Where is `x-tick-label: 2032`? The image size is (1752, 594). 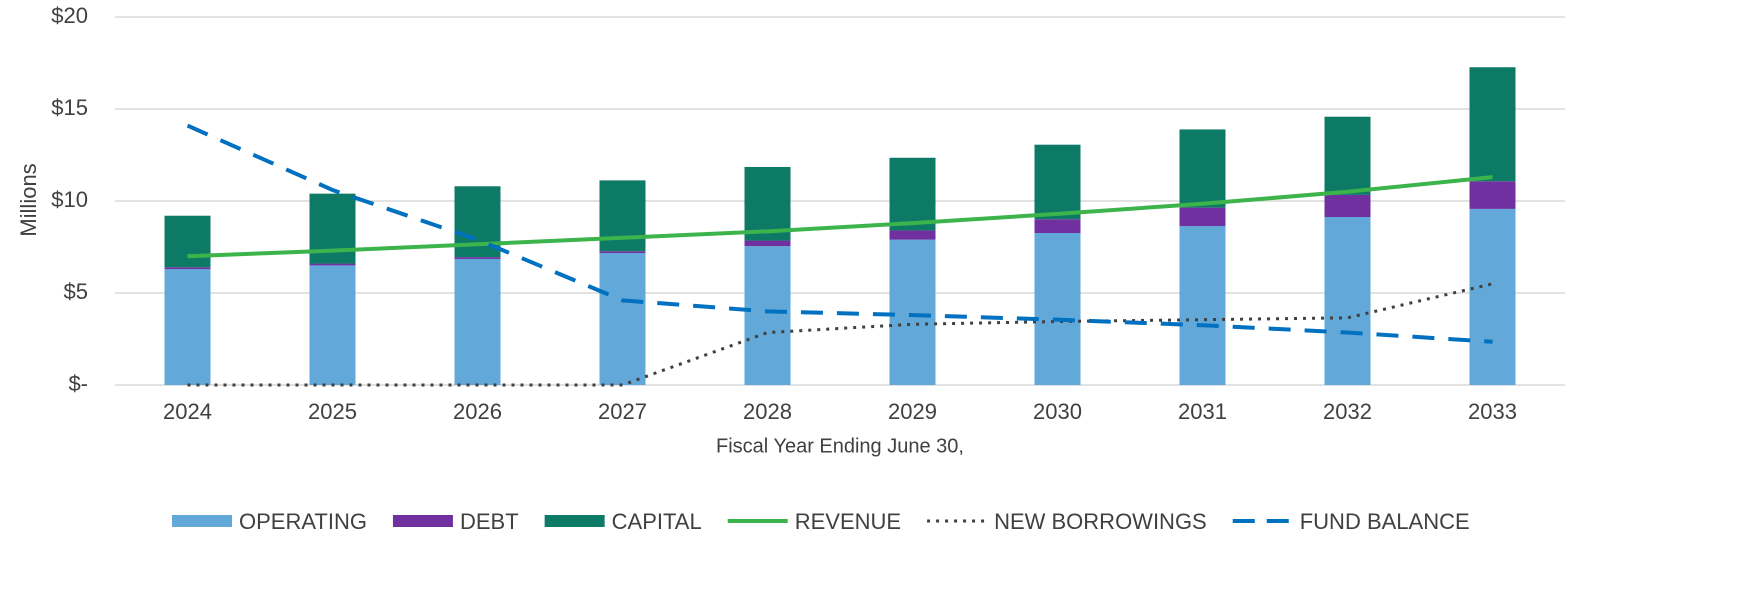
x-tick-label: 2032 is located at coordinates (1347, 411).